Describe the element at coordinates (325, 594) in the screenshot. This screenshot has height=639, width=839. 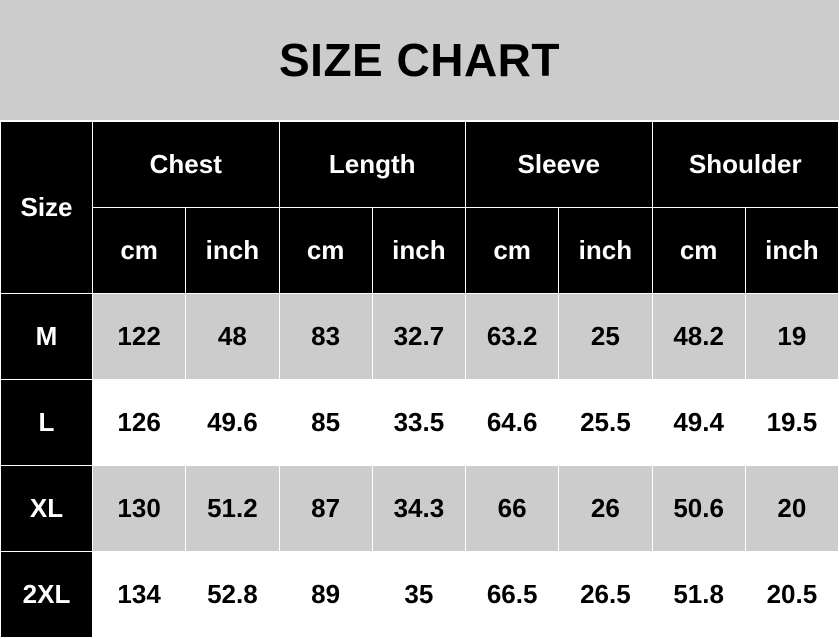
I see `value-cell: 89` at that location.